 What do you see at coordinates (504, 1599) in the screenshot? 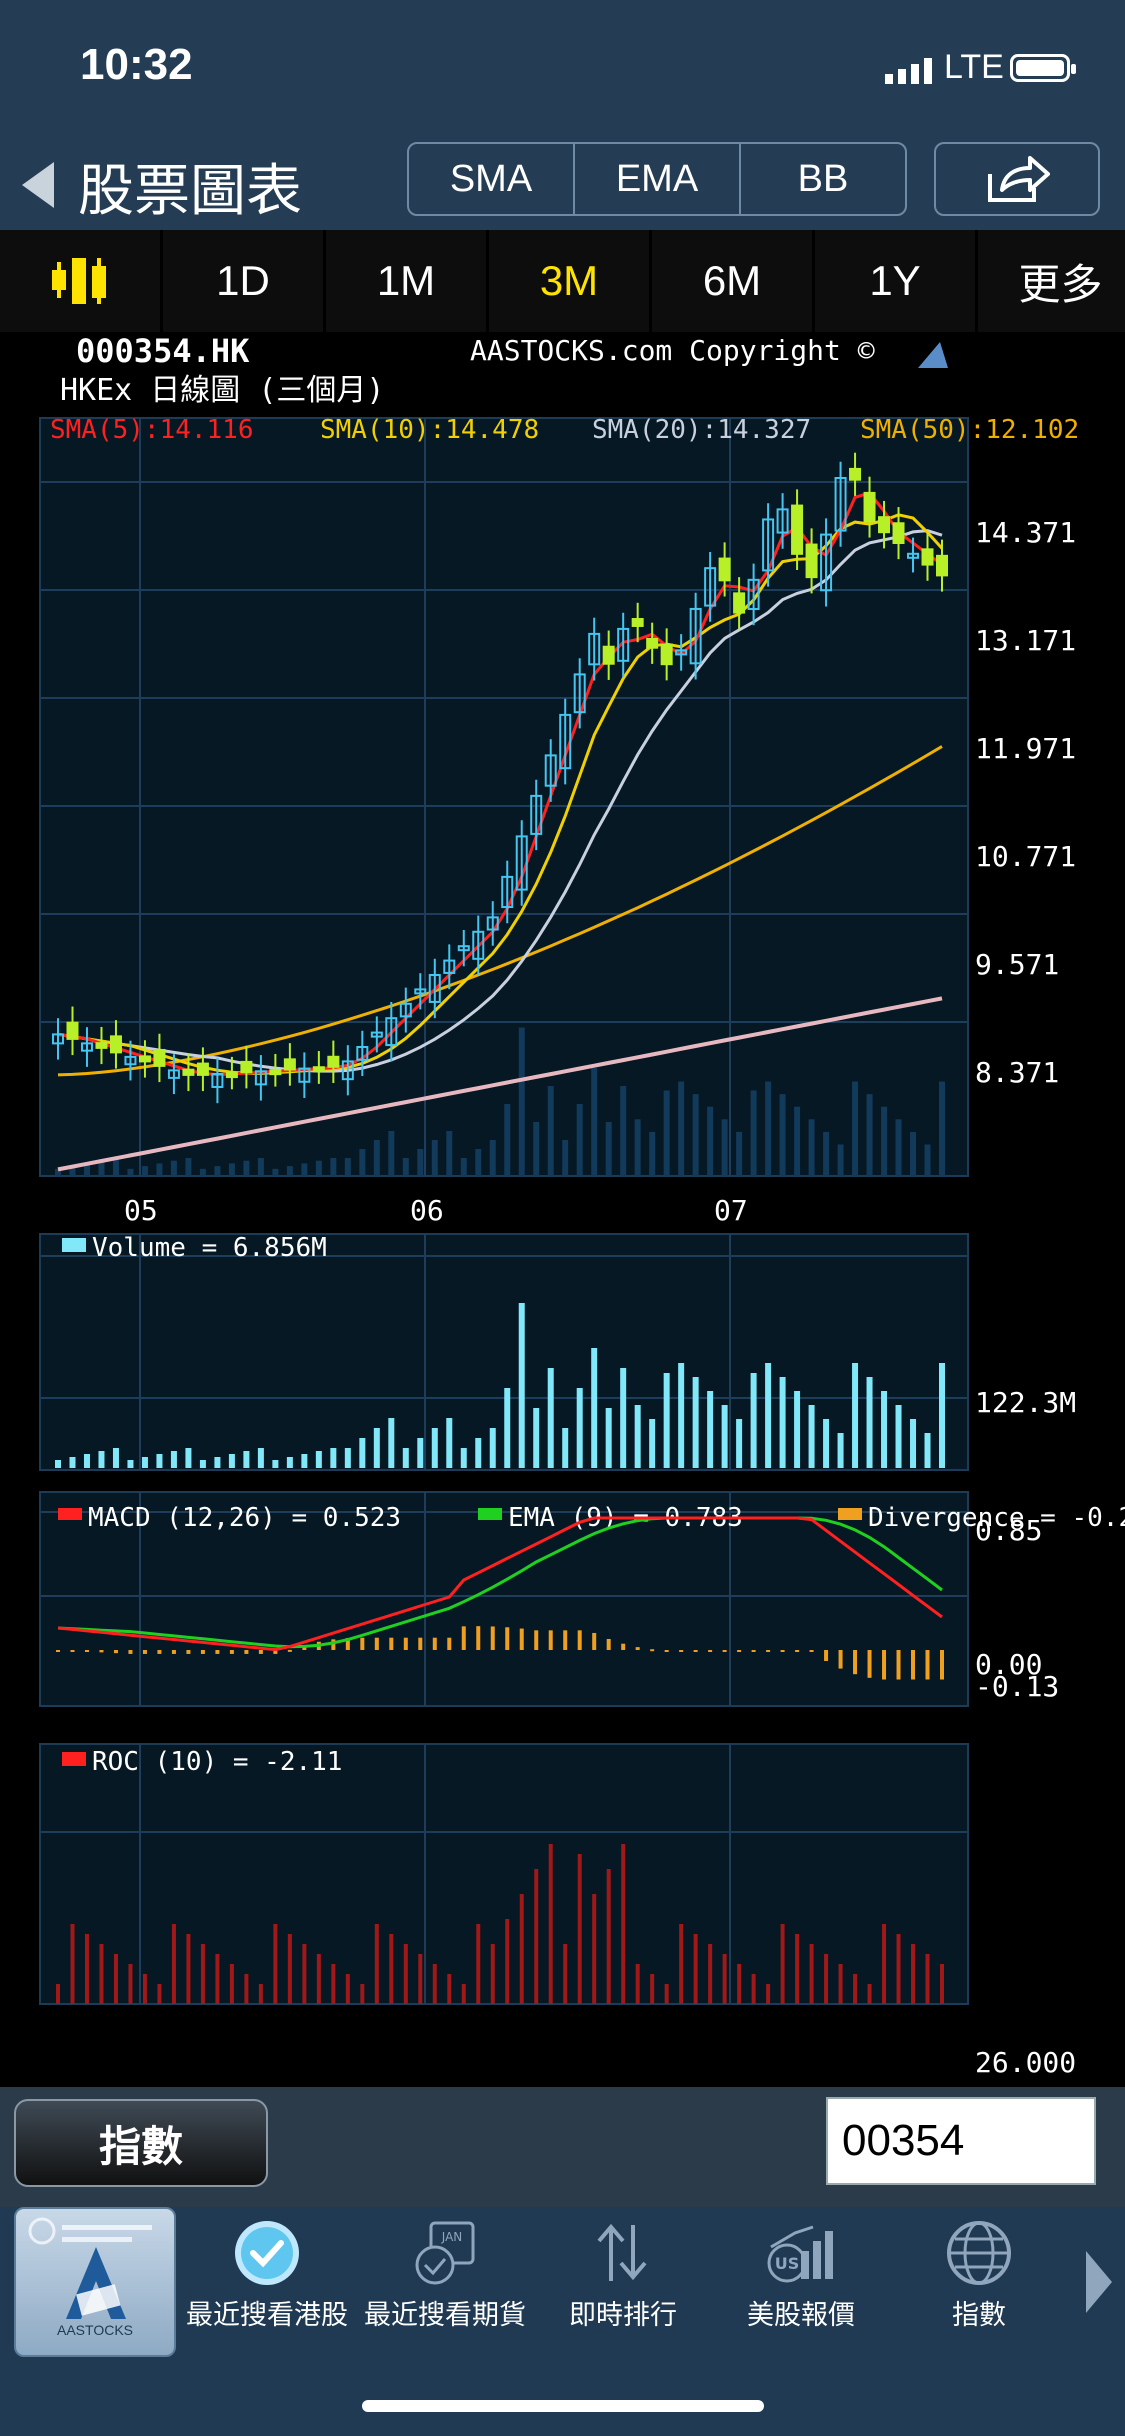
I see `macd-panel` at bounding box center [504, 1599].